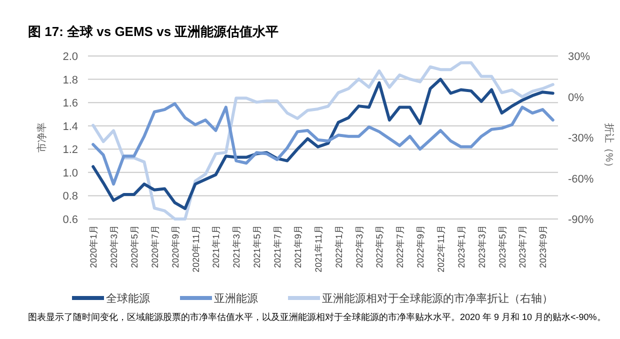  I want to click on chart-title: 图 17: 全球 vs GEMS vs 亚洲能源估值水平, so click(153, 31).